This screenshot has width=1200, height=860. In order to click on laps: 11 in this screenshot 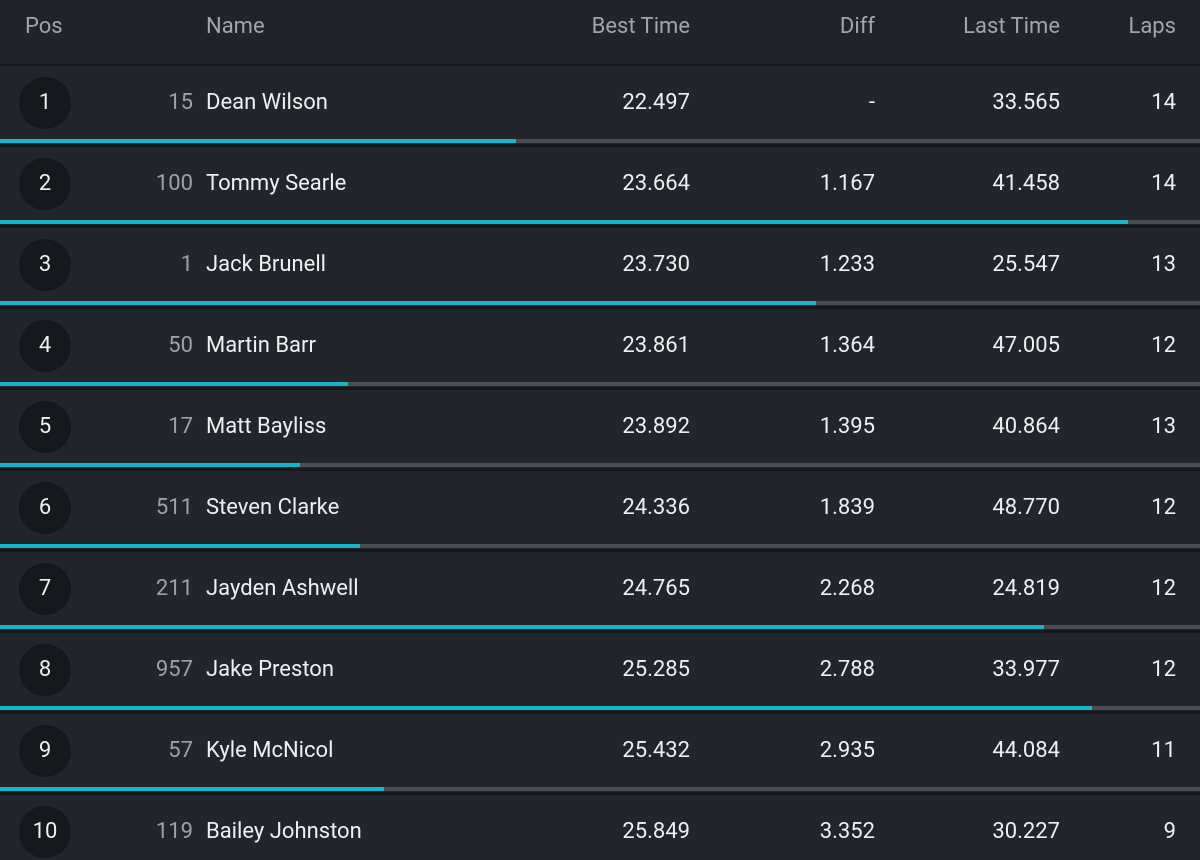, I will do `click(1163, 750)`.